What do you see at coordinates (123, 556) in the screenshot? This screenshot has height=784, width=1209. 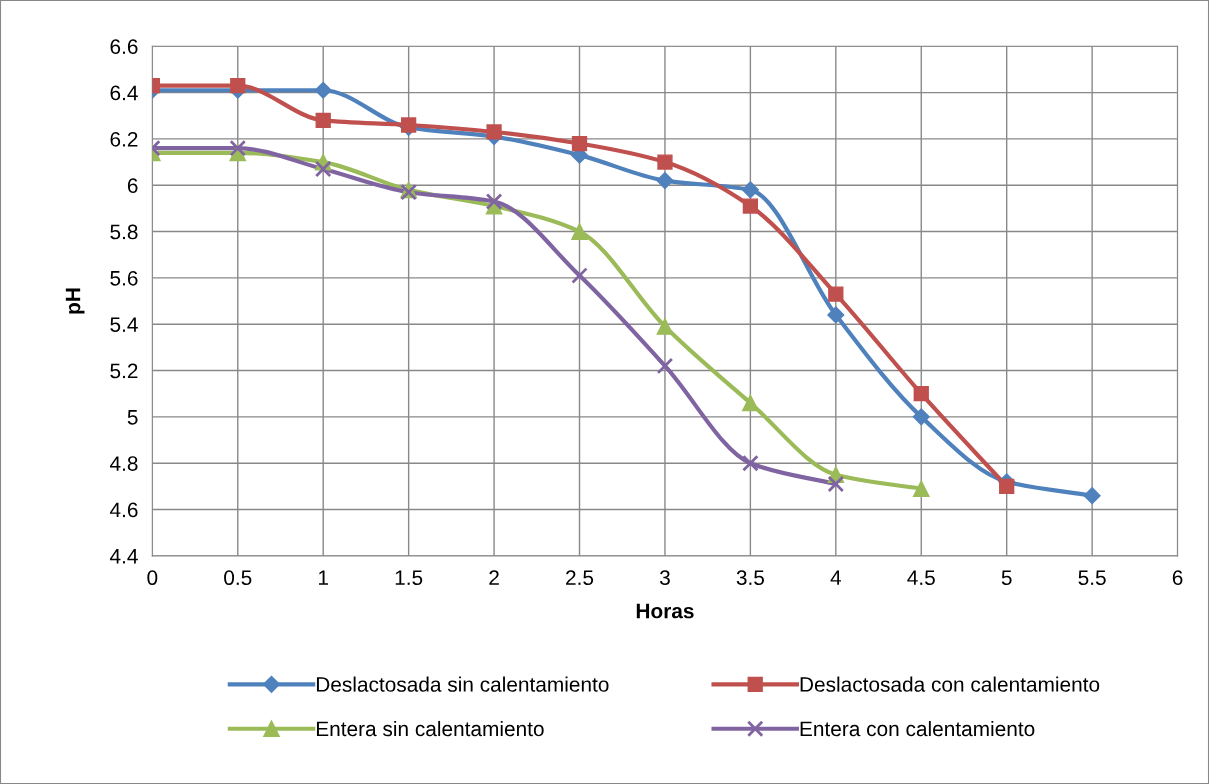 I see `y-tick-label: 4.4` at bounding box center [123, 556].